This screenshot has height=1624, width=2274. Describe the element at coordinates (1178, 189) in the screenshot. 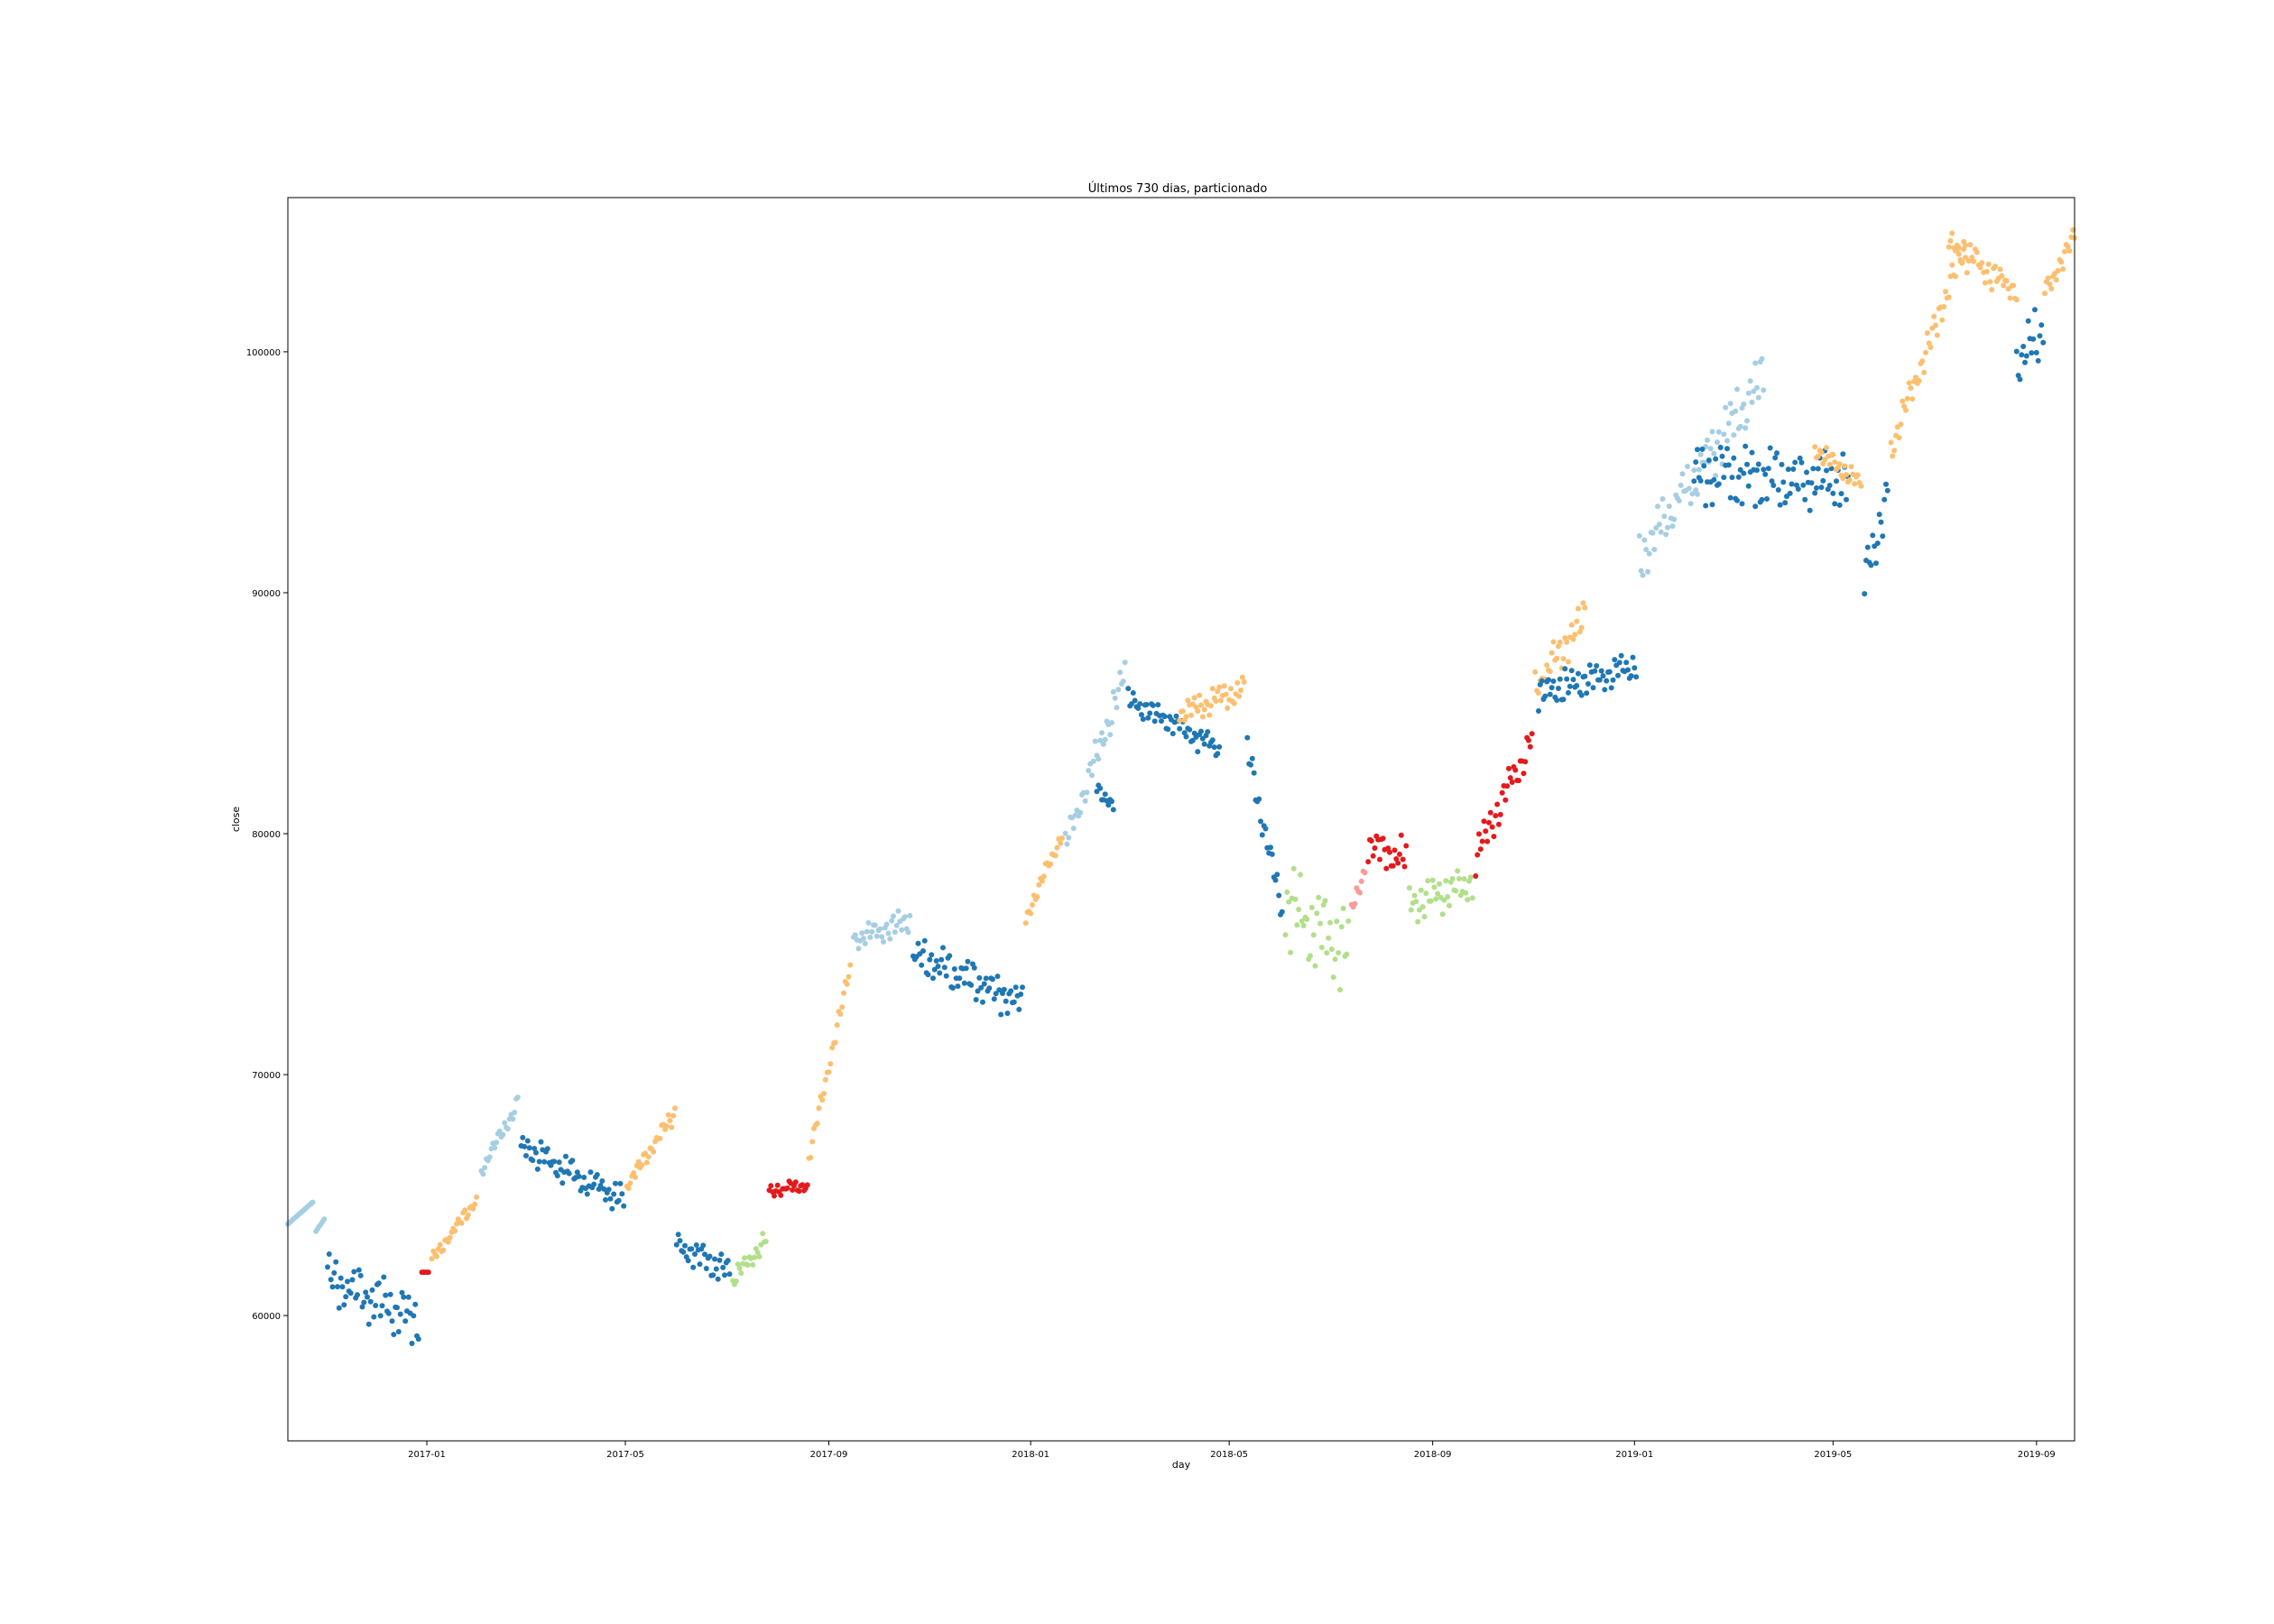

I see `chart-title: Últimos 730 dias, particionado` at that location.